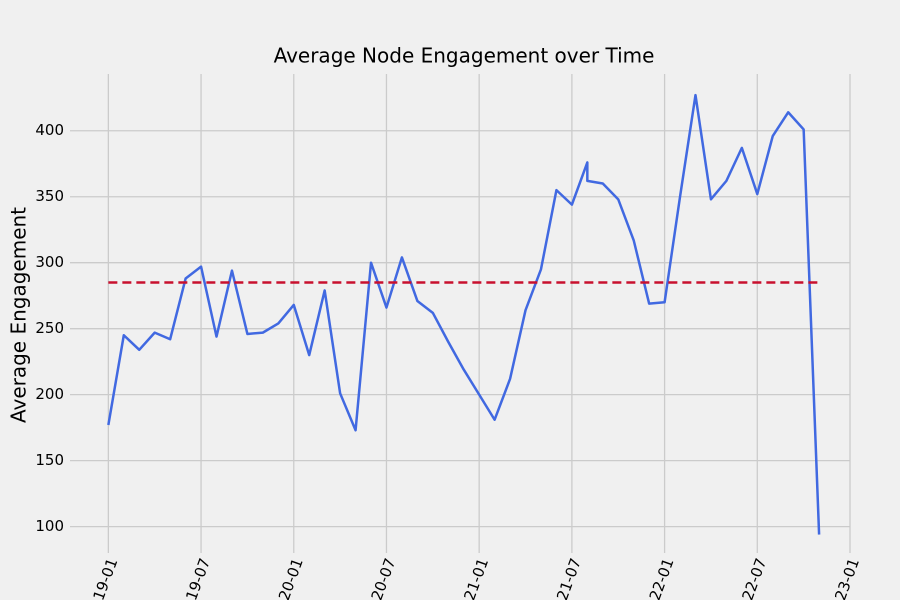 Image resolution: width=900 pixels, height=600 pixels. Describe the element at coordinates (195, 578) in the screenshot. I see `x-tick-label: 2019-07` at that location.